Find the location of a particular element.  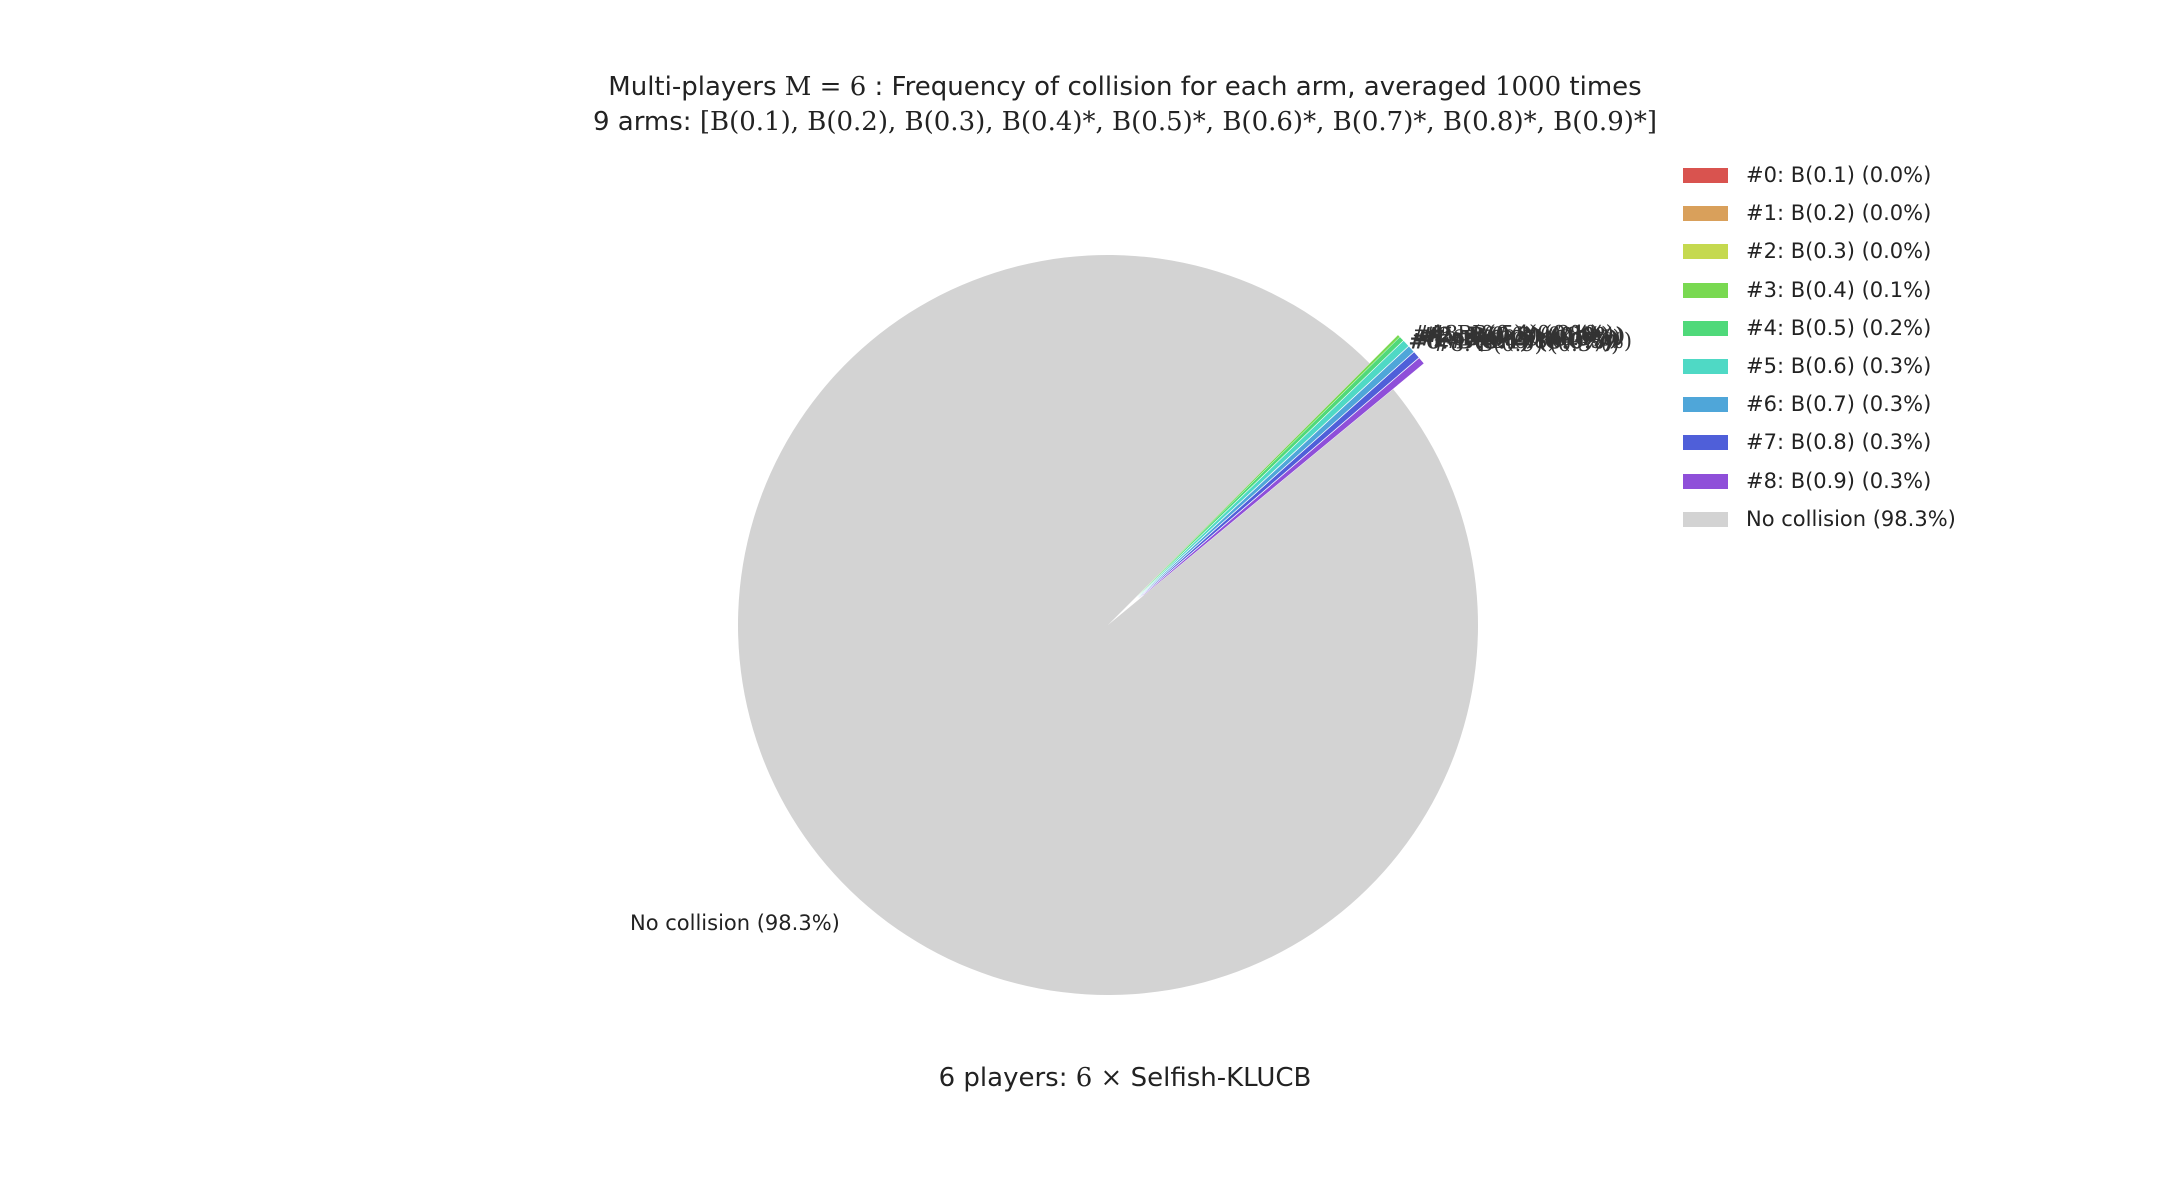

legend-label-5: #5: B(0.6) (0.3%) is located at coordinates (1839, 366).